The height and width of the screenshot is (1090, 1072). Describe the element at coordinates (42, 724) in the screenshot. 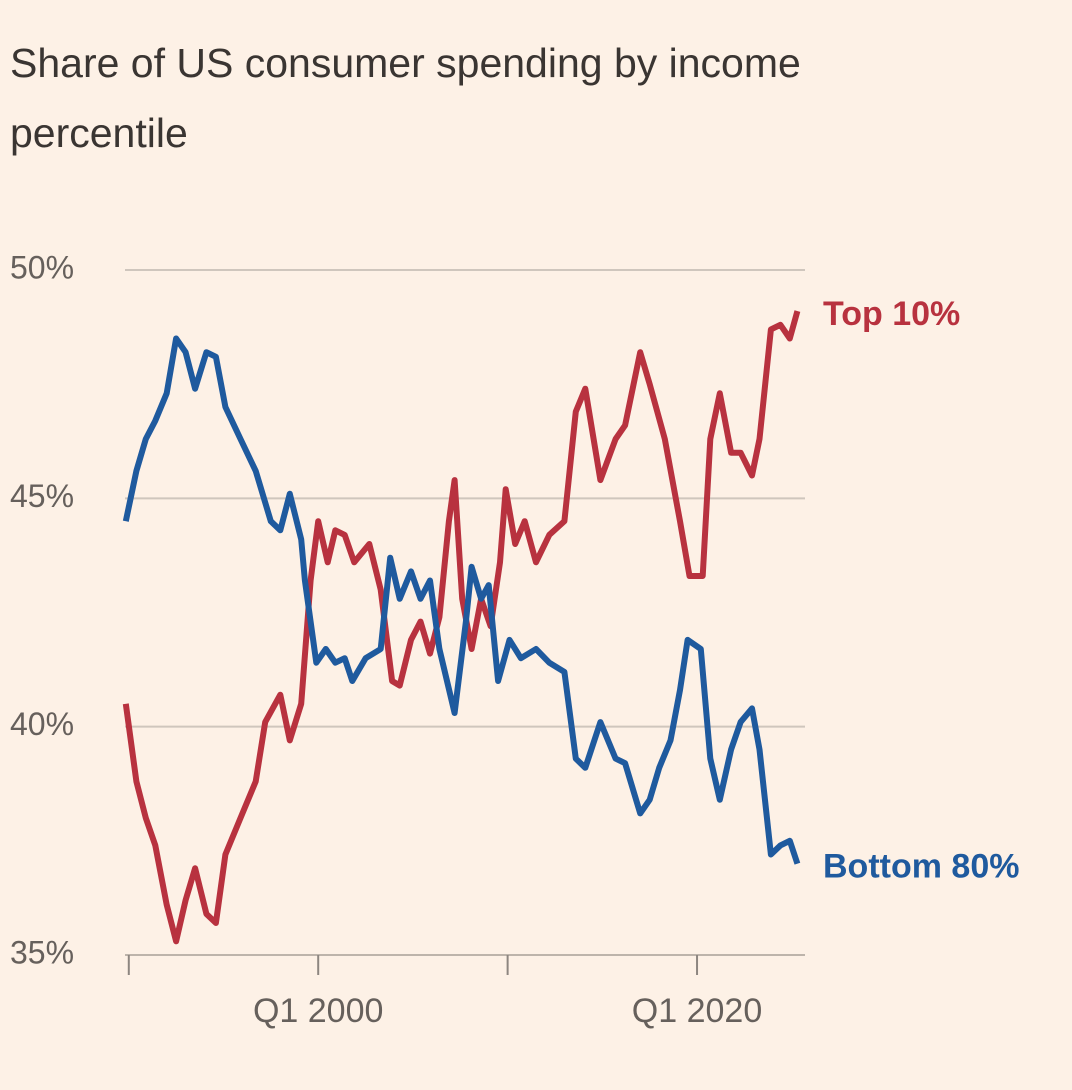

I see `y-tick-label: 40%` at that location.